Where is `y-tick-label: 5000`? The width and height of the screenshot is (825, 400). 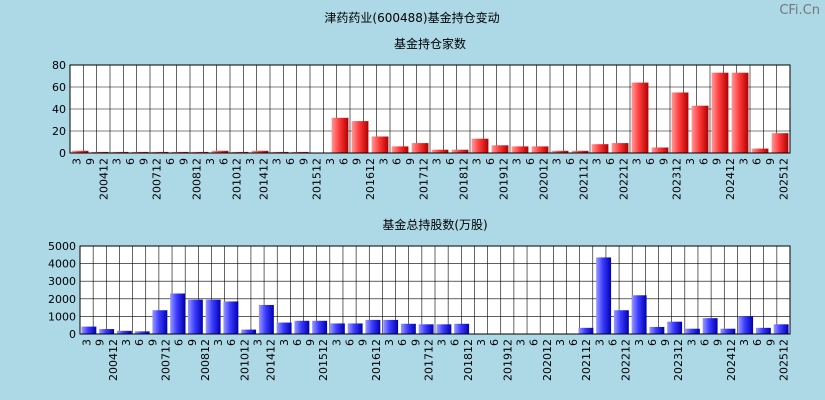 y-tick-label: 5000 is located at coordinates (62, 246).